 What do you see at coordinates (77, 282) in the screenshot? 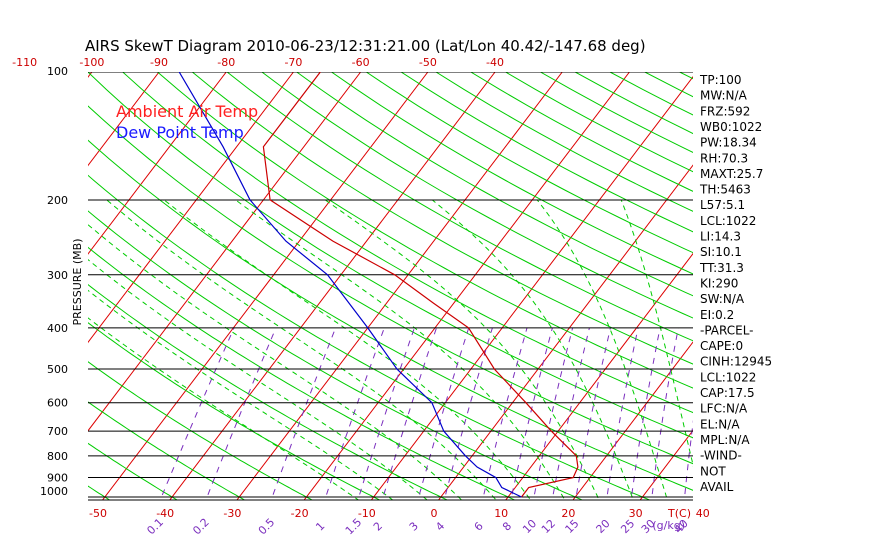
I see `y-axis-label: PRESSURE (MB)` at bounding box center [77, 282].